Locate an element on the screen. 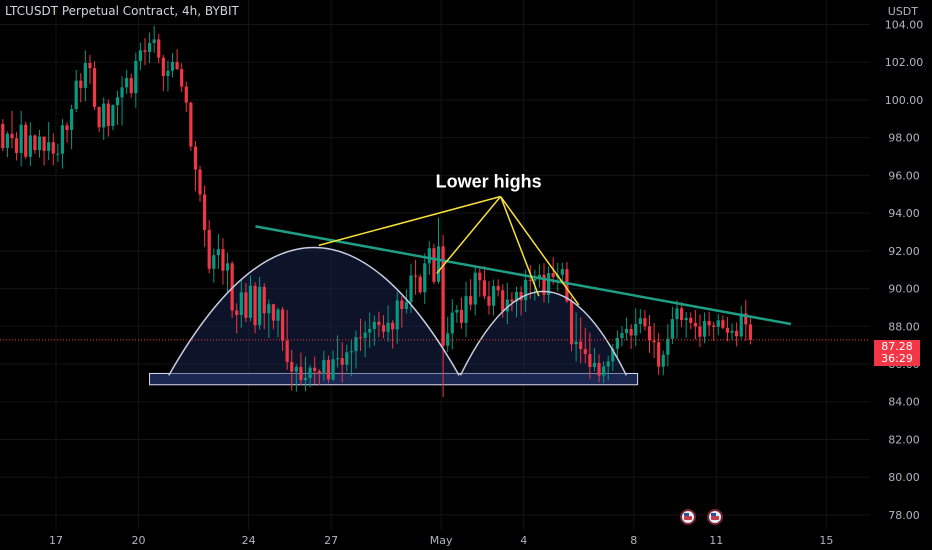  y-tick-label: 100.00 is located at coordinates (904, 100).